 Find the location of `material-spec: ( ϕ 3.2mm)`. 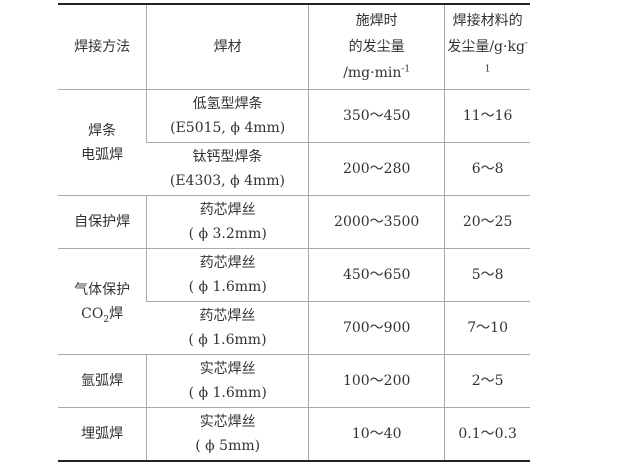

material-spec: ( ϕ 3.2mm) is located at coordinates (227, 234).